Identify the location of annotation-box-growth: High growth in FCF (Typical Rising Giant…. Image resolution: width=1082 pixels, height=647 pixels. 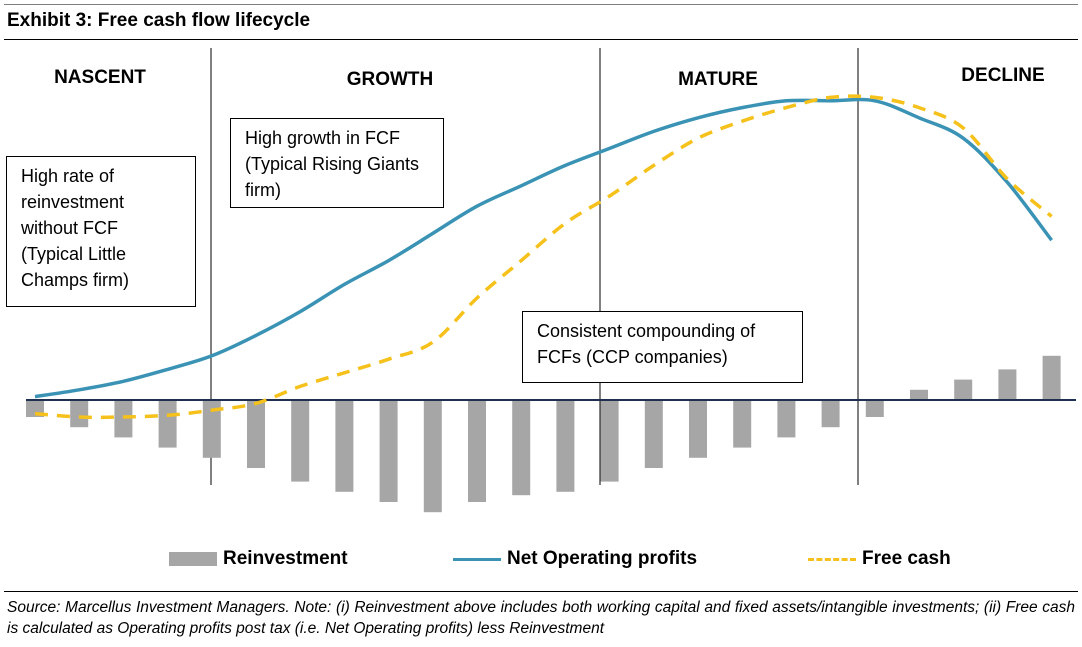
(337, 163).